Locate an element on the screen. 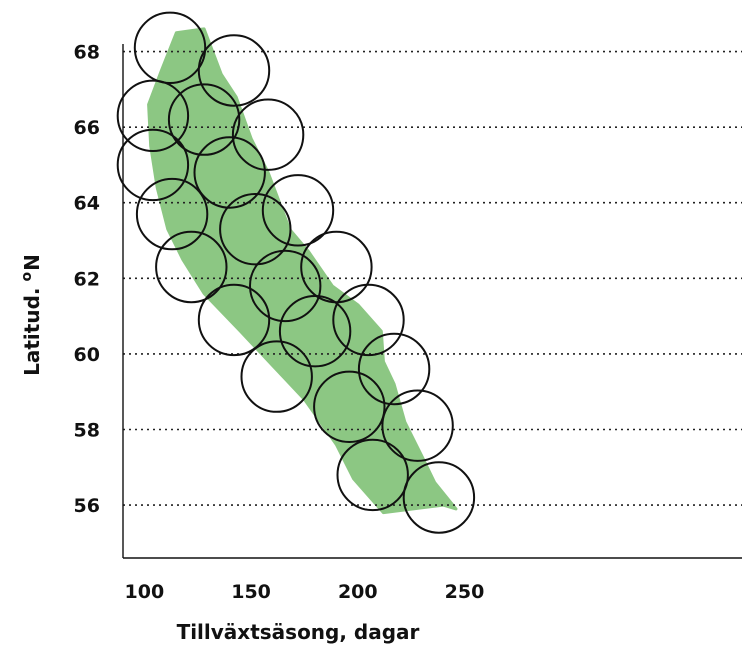 The height and width of the screenshot is (657, 742). x-tick-label: 200 is located at coordinates (358, 592).